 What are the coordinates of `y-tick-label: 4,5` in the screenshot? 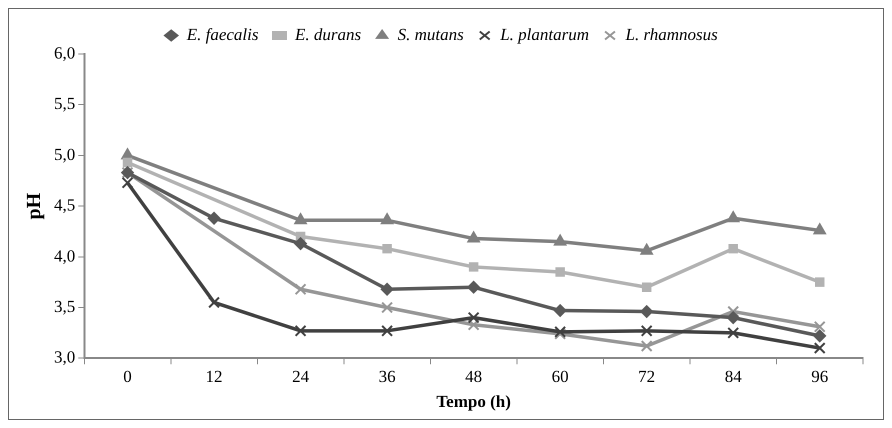 It's located at (65, 205).